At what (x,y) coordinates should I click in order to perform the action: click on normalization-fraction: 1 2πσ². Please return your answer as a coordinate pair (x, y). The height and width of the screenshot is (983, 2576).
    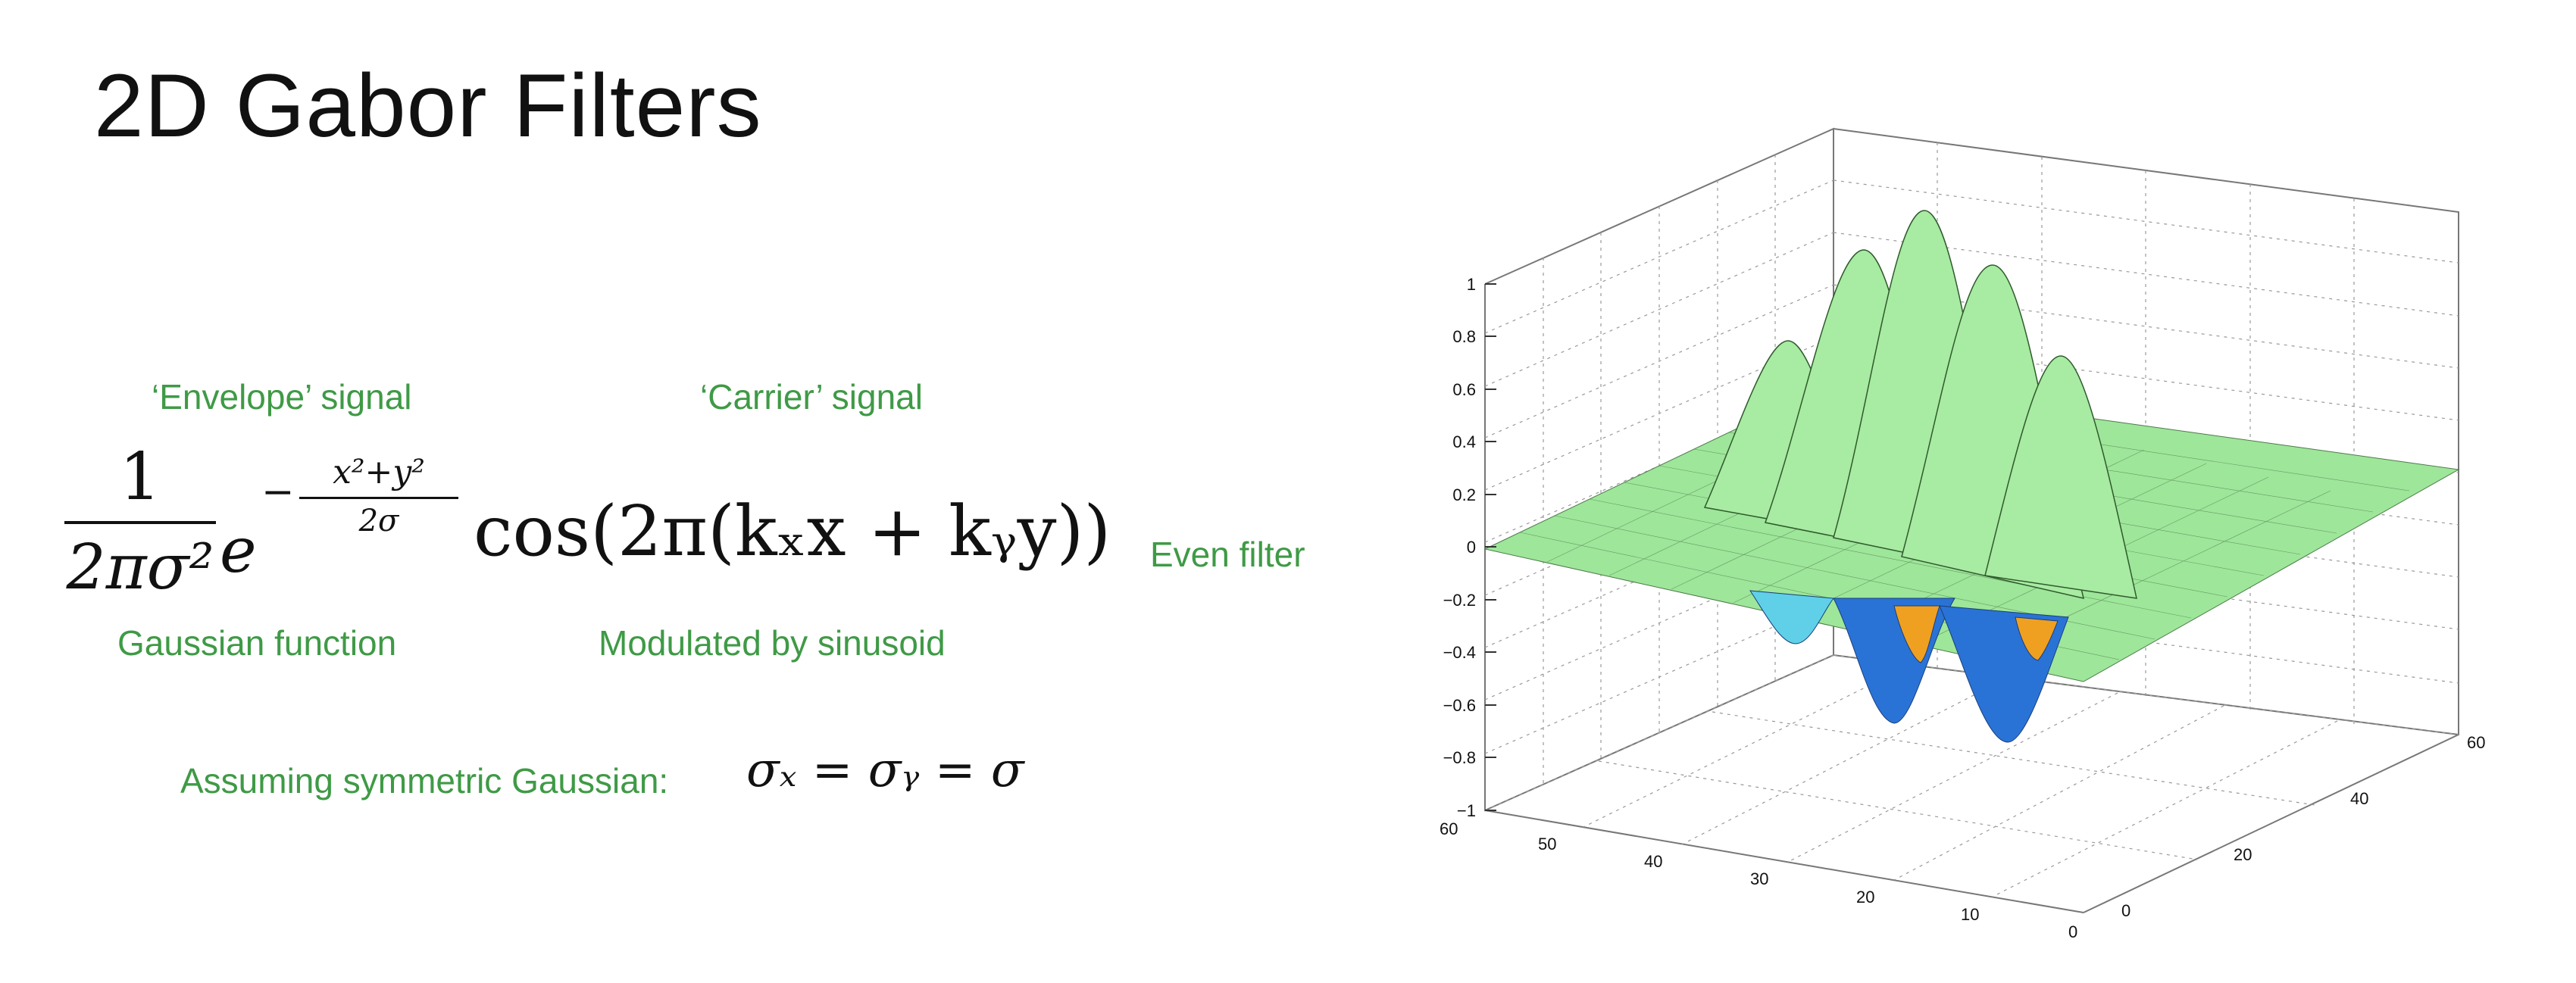
    Looking at the image, I should click on (140, 521).